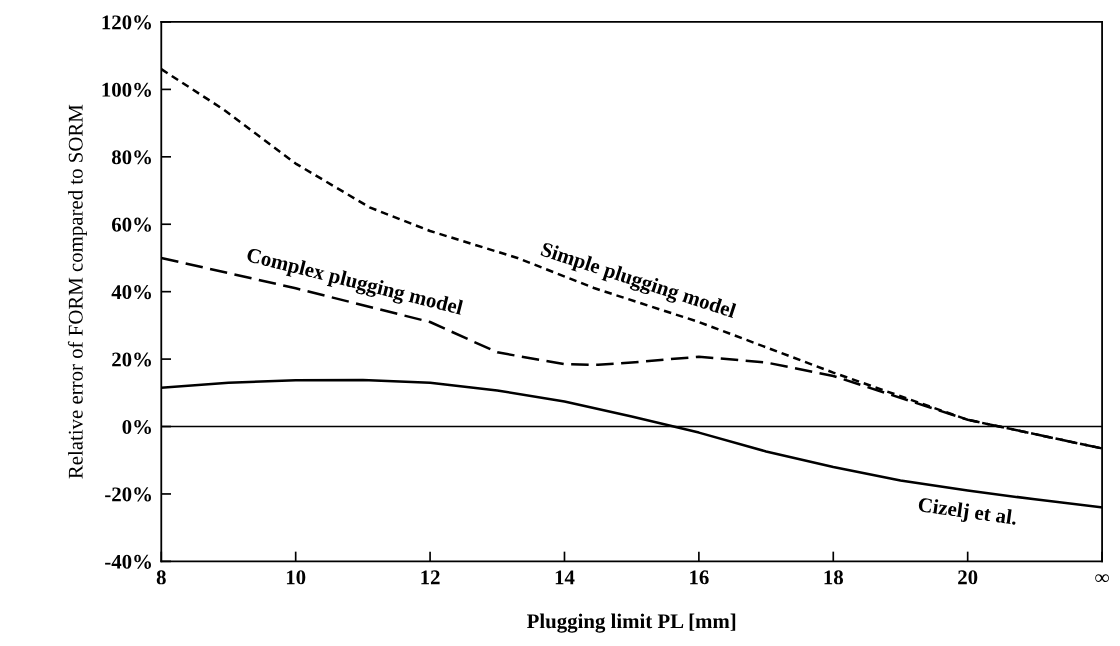 Image resolution: width=1120 pixels, height=646 pixels. Describe the element at coordinates (967, 513) in the screenshot. I see `text: Cizelj et al.` at that location.